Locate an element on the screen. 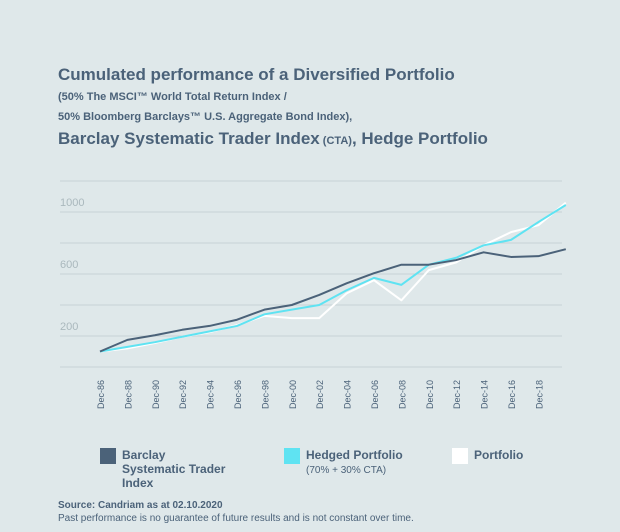 The height and width of the screenshot is (532, 620). x-tick-label: Dec-18 is located at coordinates (539, 394).